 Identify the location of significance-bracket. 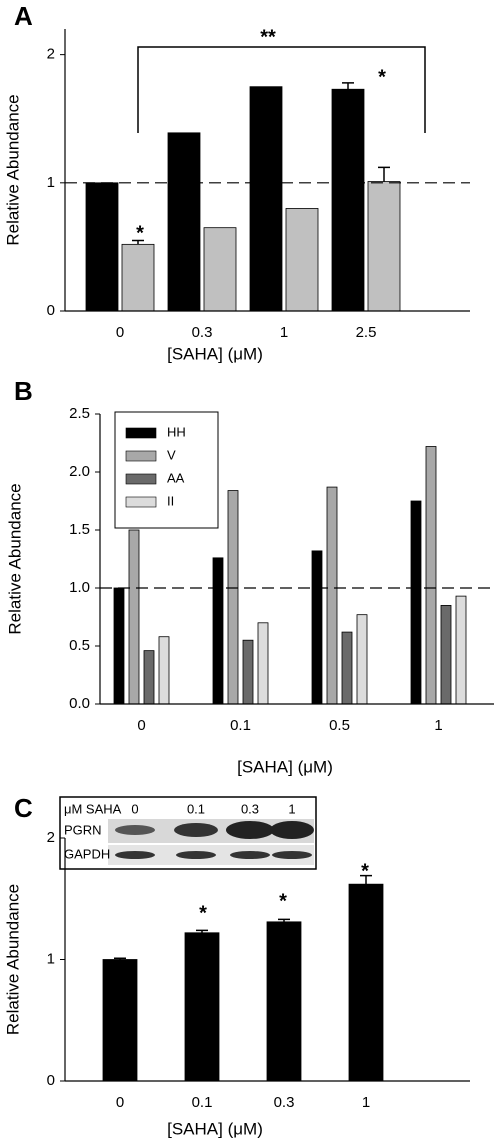
(281, 89).